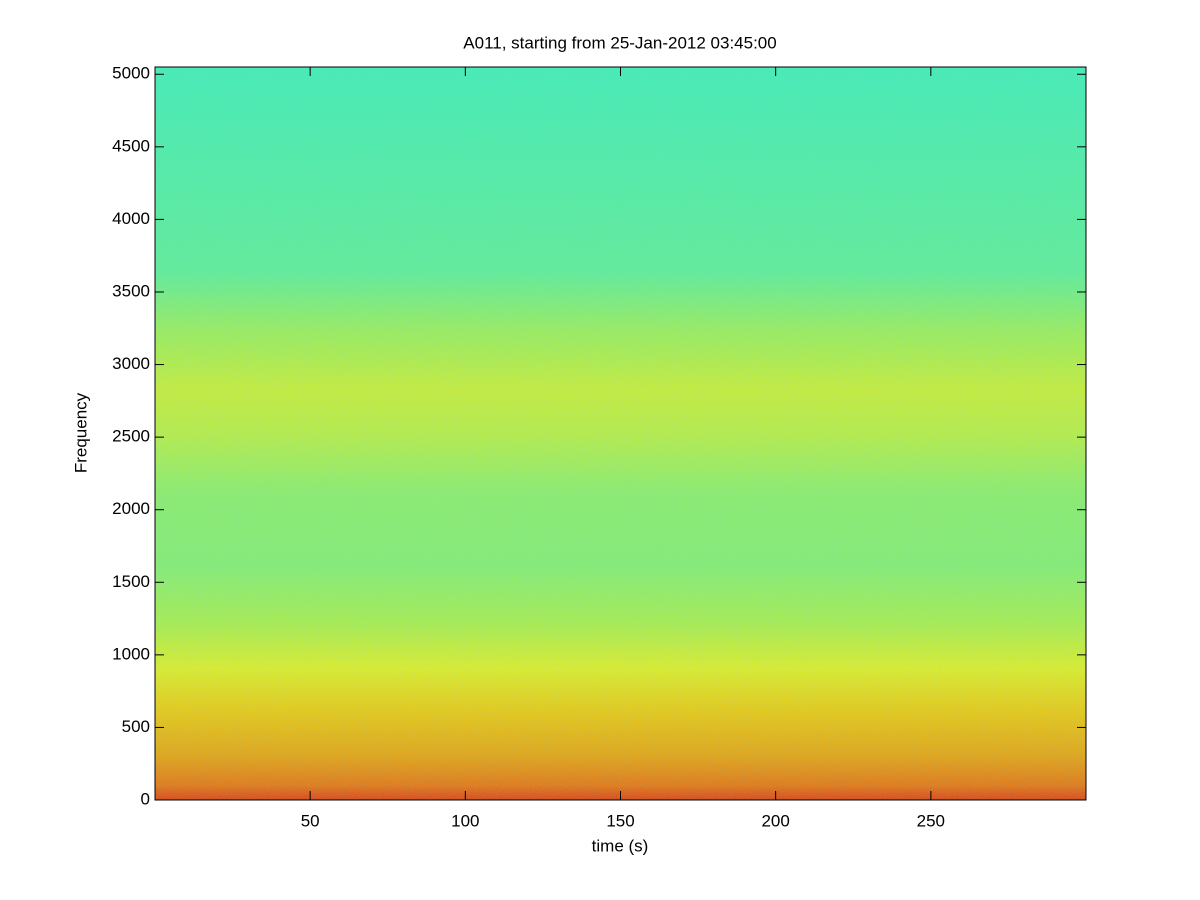  Describe the element at coordinates (131, 581) in the screenshot. I see `y-tick-label: 1500` at that location.